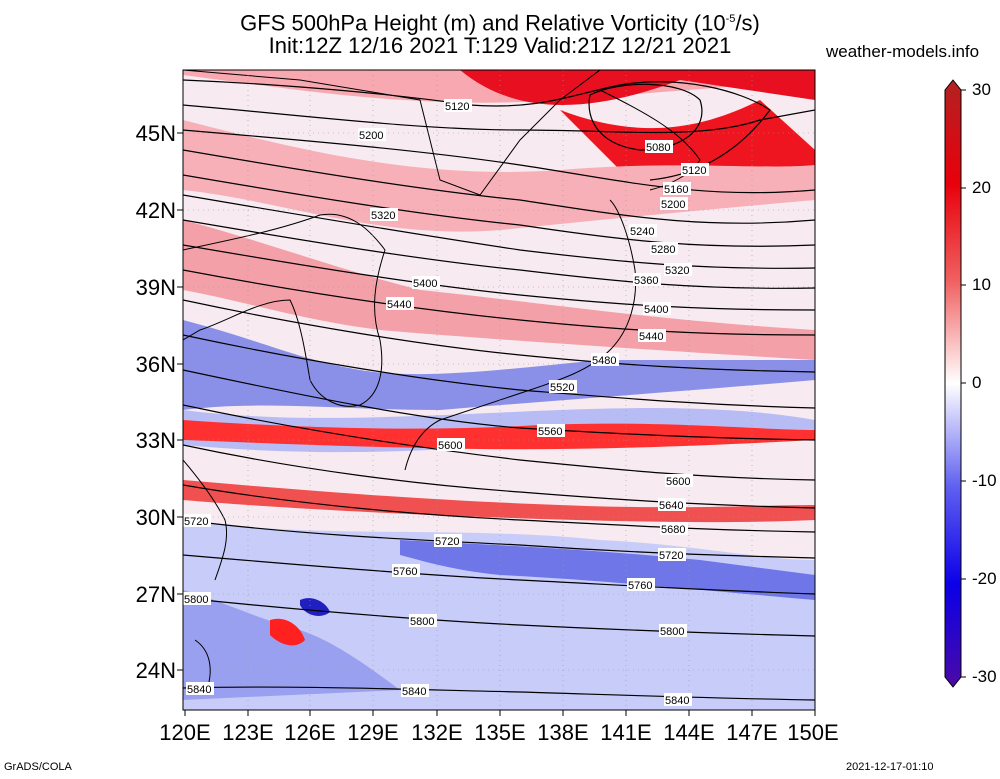  Describe the element at coordinates (674, 529) in the screenshot. I see `contour-label: 5680` at that location.